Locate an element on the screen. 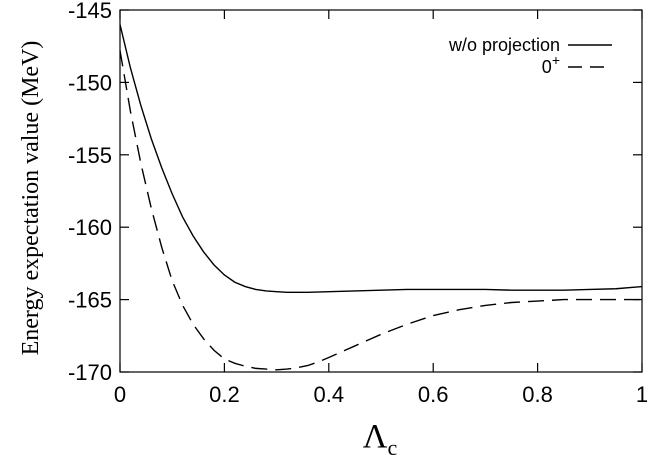 The width and height of the screenshot is (647, 456). x-tick-label: 0.6 is located at coordinates (433, 394).